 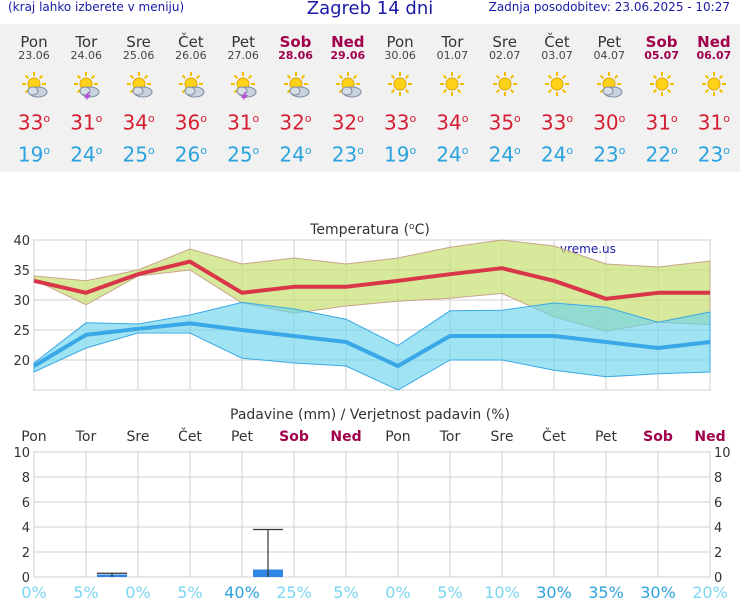 What do you see at coordinates (370, 415) in the screenshot?
I see `chart-title: Padavine (mm) / Verjetnost padavin (%)` at bounding box center [370, 415].